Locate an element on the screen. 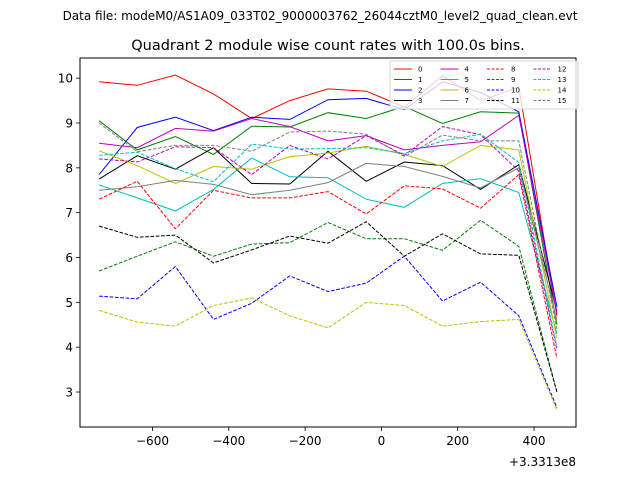  legend-label-8: 8 is located at coordinates (513, 70).